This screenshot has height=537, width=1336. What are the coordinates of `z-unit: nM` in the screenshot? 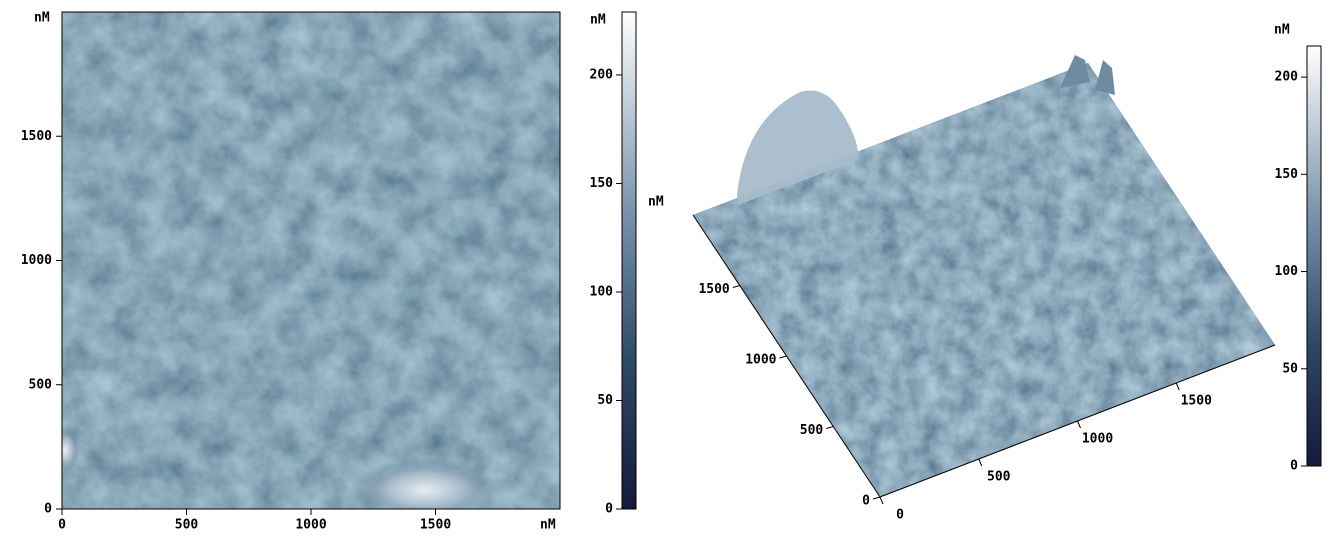 It's located at (656, 202).